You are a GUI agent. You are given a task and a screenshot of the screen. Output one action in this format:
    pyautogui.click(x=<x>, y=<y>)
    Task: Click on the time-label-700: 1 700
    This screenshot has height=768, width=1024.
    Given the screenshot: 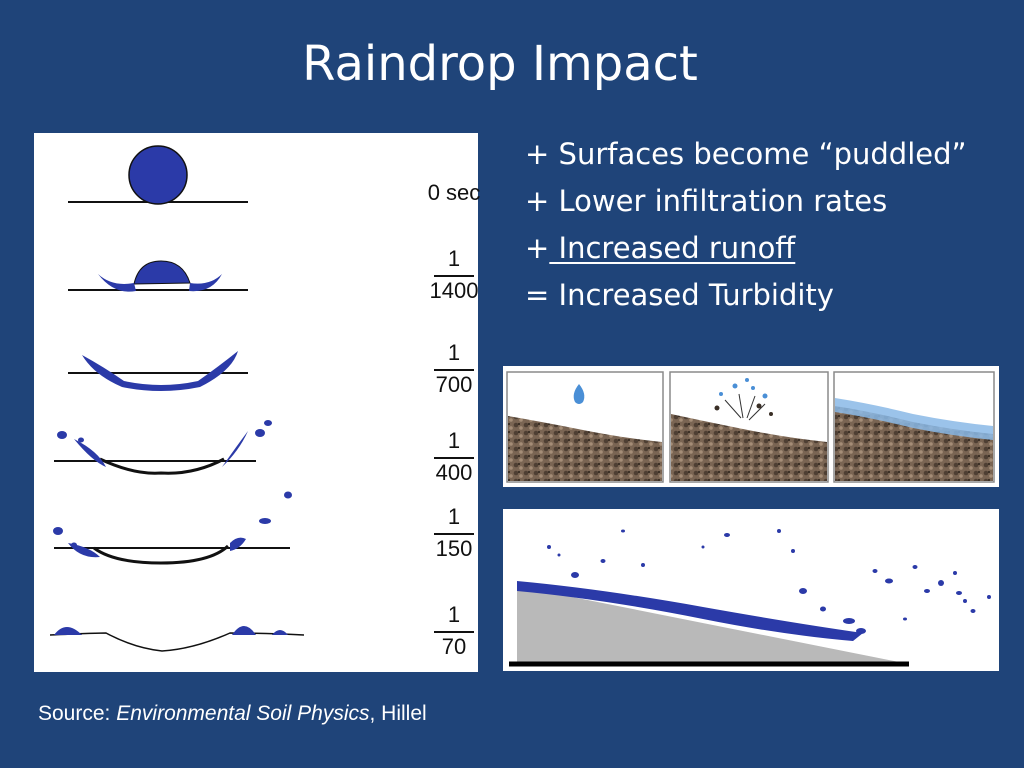 What is the action you would take?
    pyautogui.click(x=454, y=368)
    